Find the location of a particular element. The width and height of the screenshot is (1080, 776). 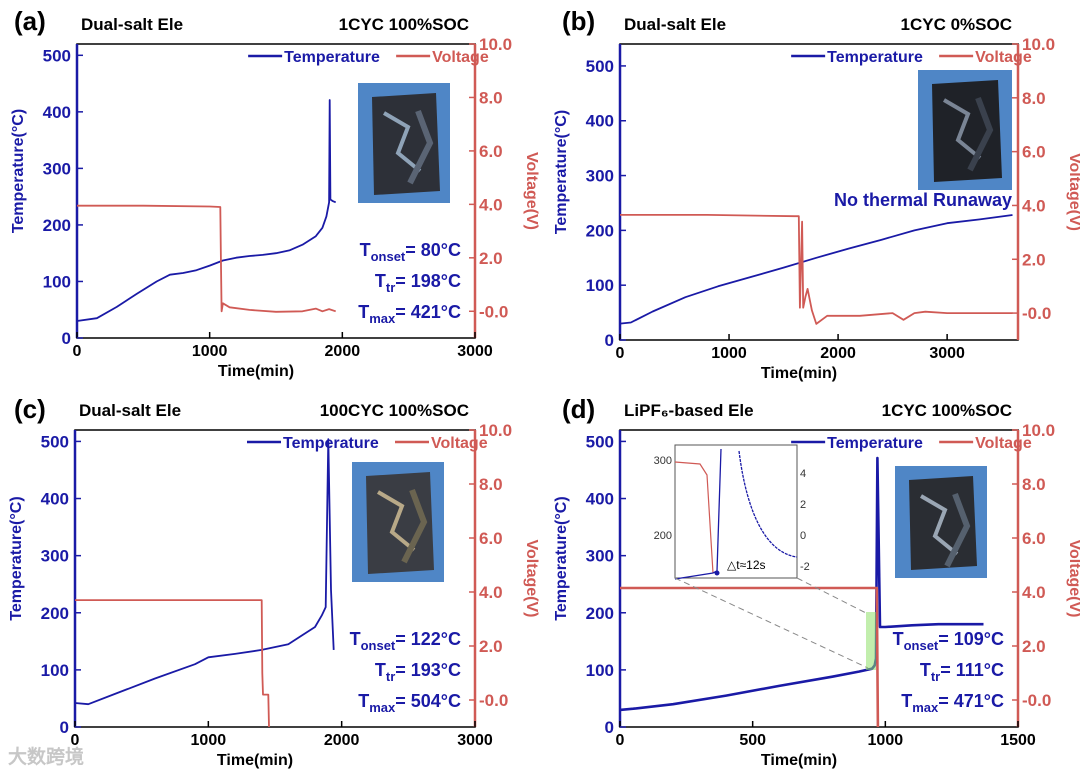

annotation-t-onset: Tonset= 80°C is located at coordinates (410, 252).